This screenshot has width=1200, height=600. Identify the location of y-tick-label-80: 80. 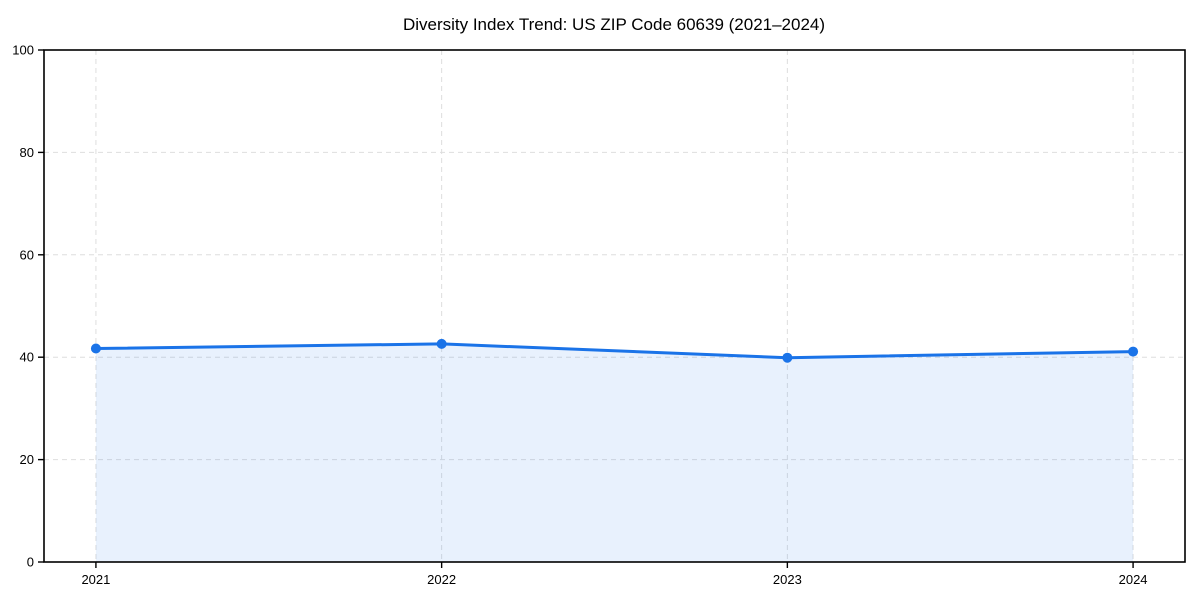
(27, 152).